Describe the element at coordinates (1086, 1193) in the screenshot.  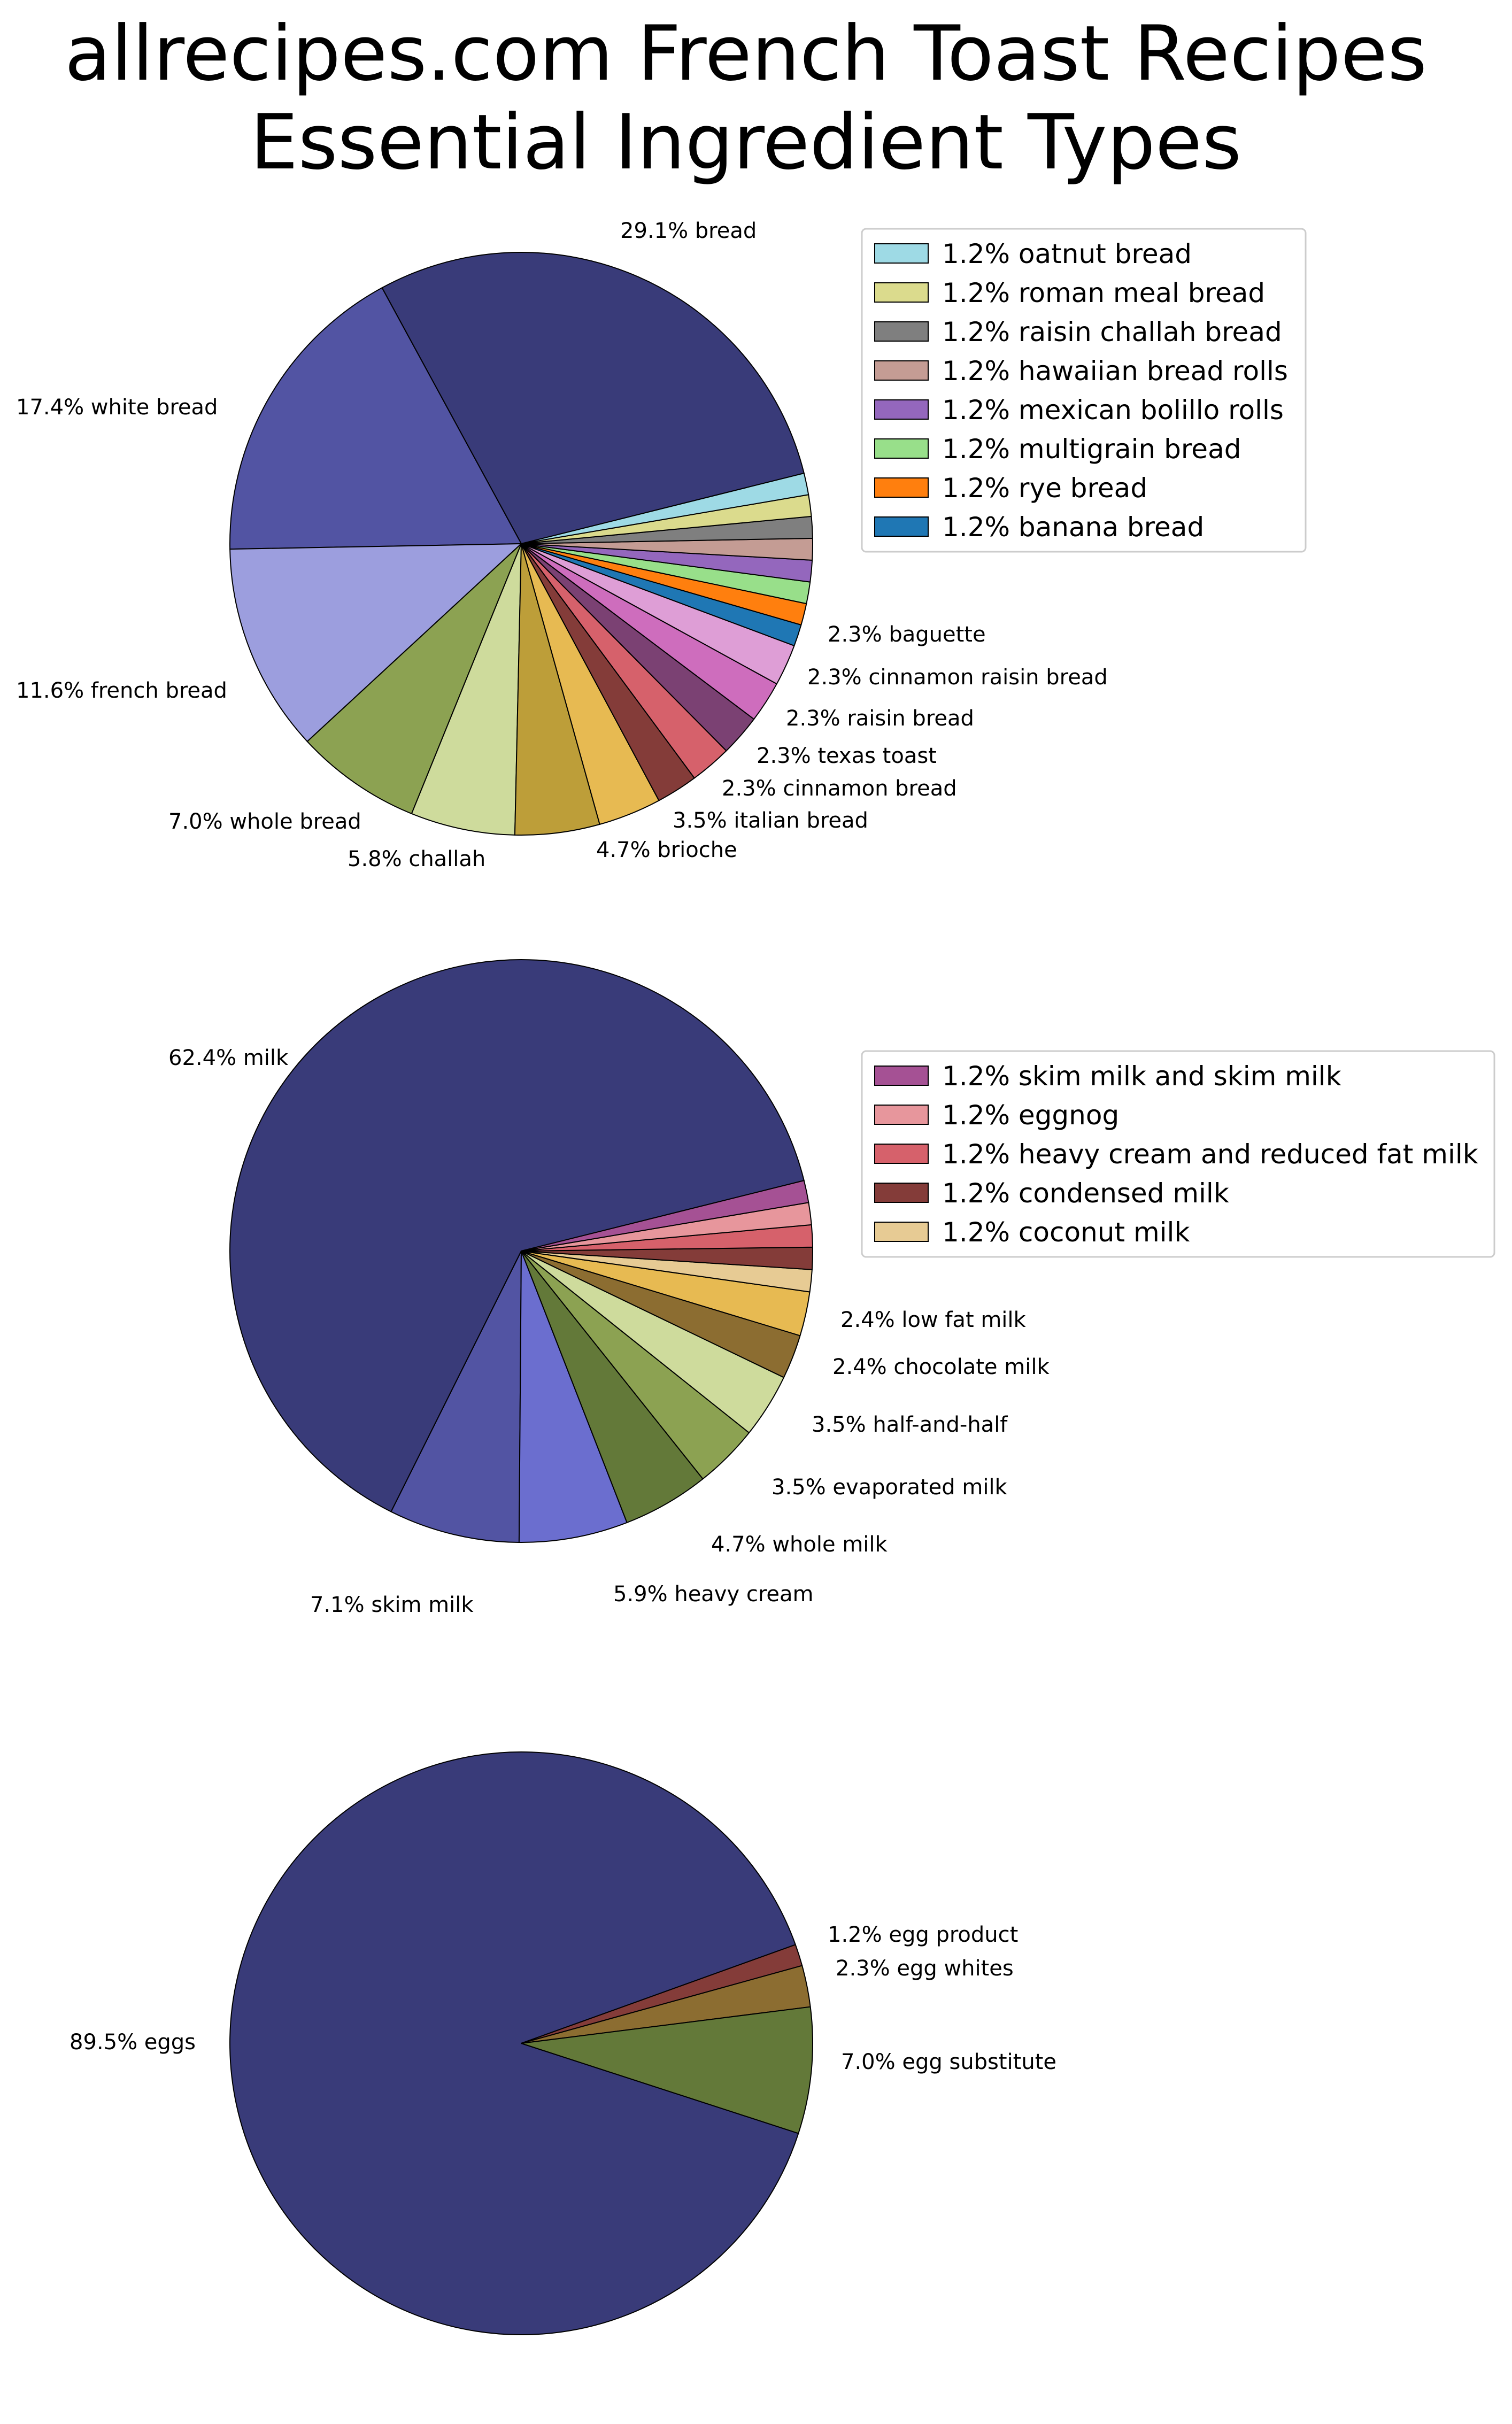
I see `legend-label-condensed-milk: 1.2% condensed milk` at that location.